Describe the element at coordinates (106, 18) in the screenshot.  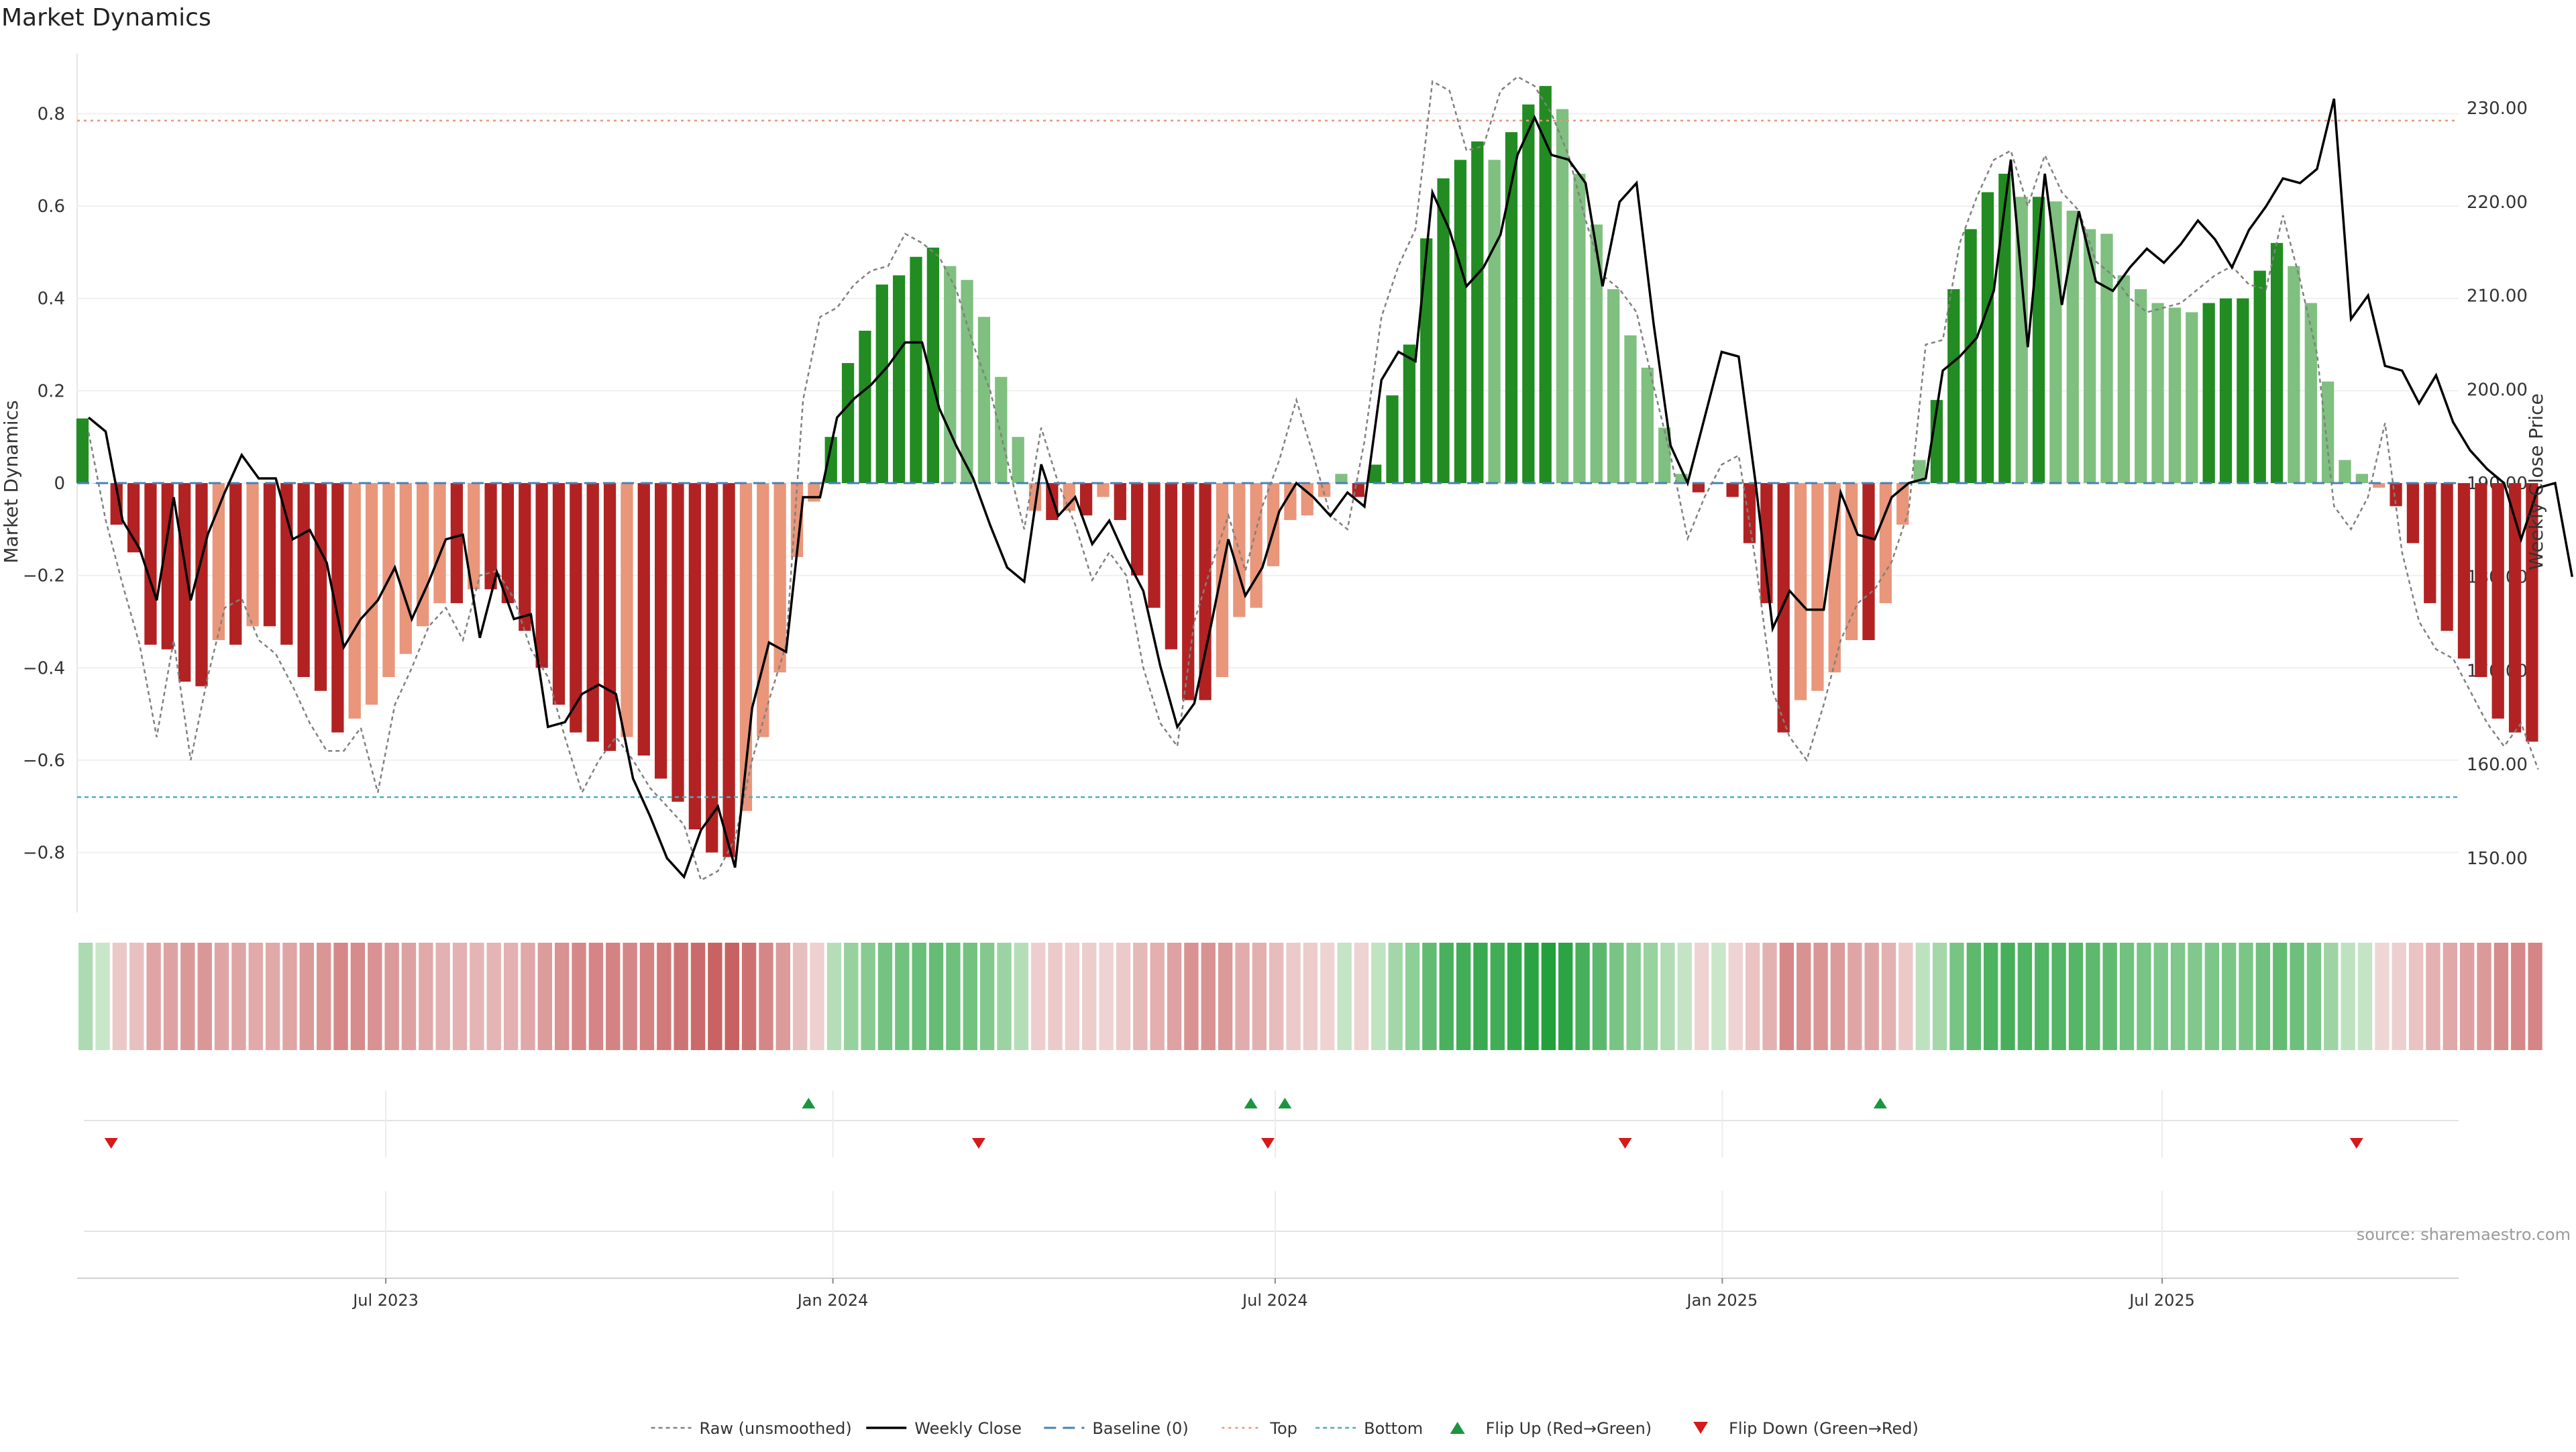
I see `chart-title: Market Dynamics` at that location.